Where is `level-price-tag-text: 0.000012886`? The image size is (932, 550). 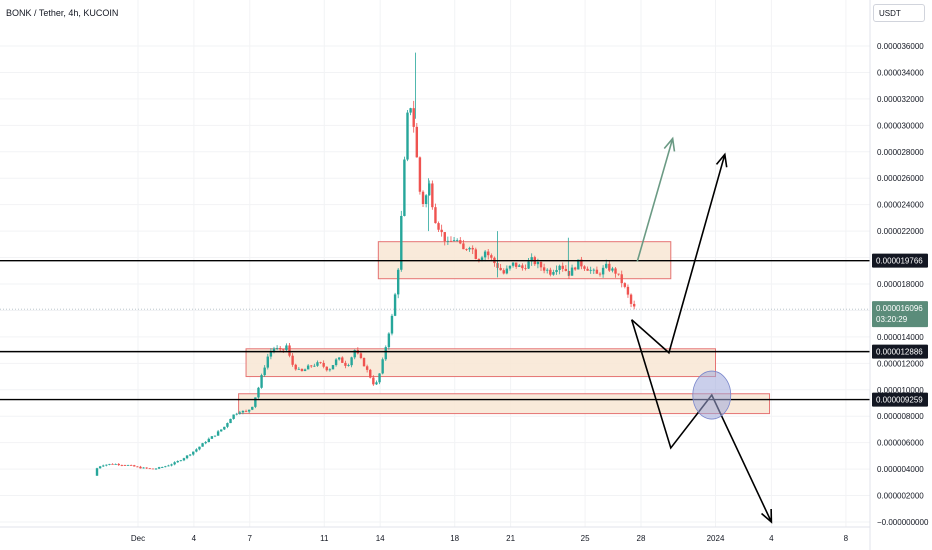 level-price-tag-text: 0.000012886 is located at coordinates (899, 352).